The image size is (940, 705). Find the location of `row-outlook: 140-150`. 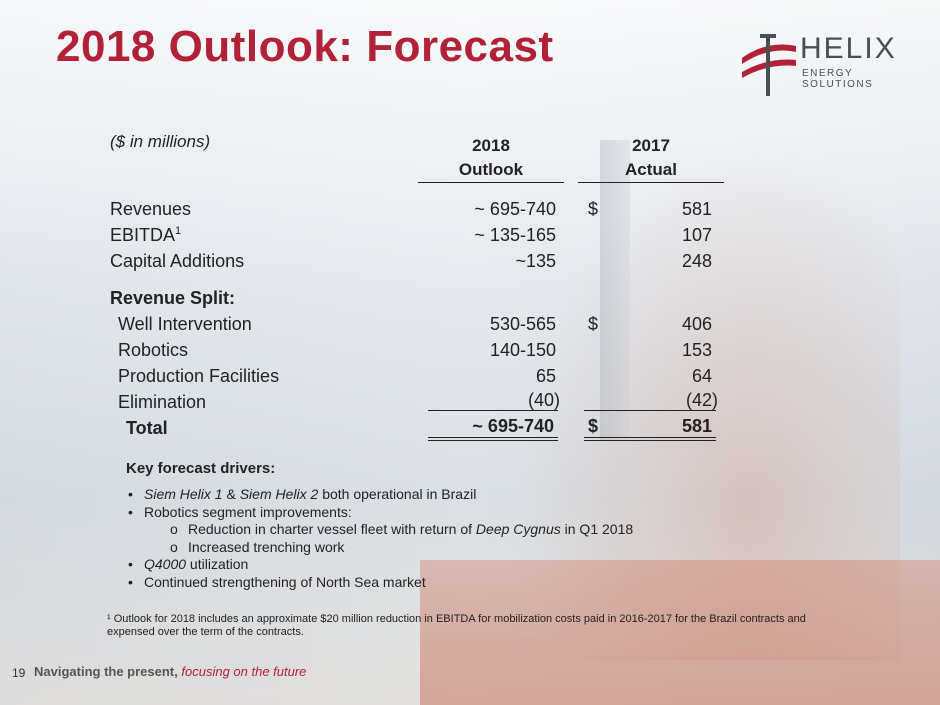

row-outlook: 140-150 is located at coordinates (522, 350).